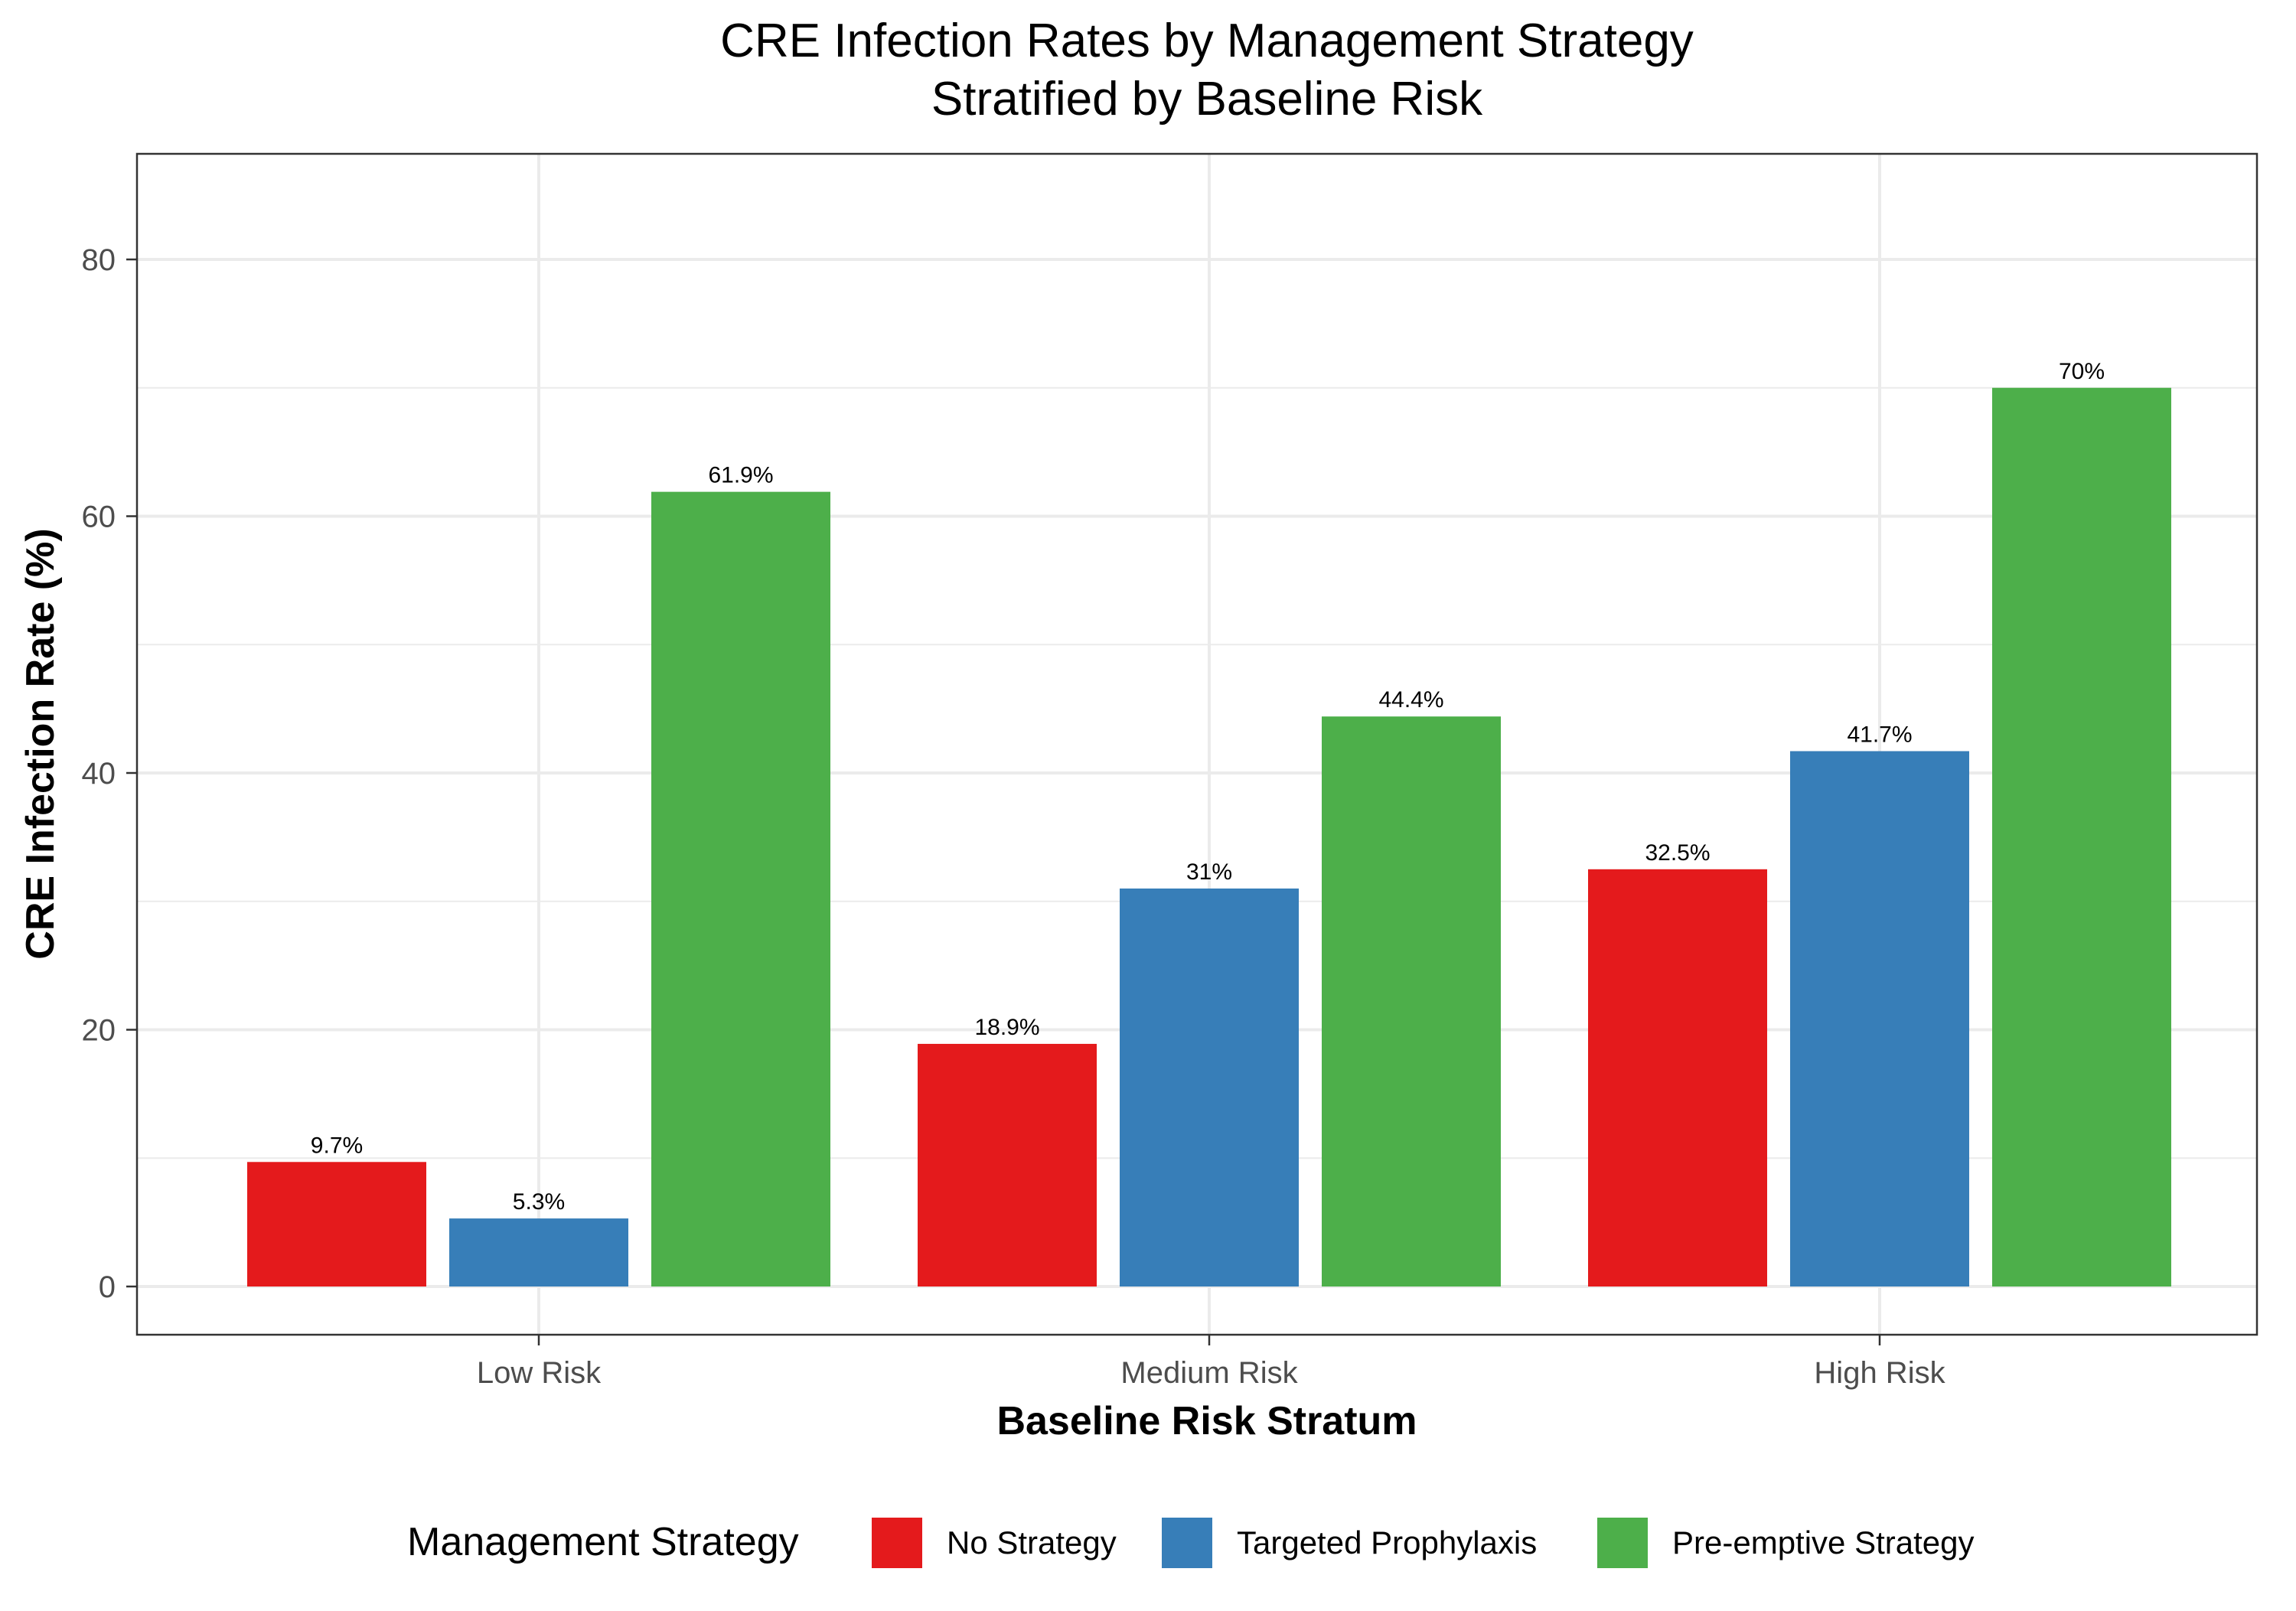  What do you see at coordinates (539, 1373) in the screenshot?
I see `x-tick-label: Low Risk` at bounding box center [539, 1373].